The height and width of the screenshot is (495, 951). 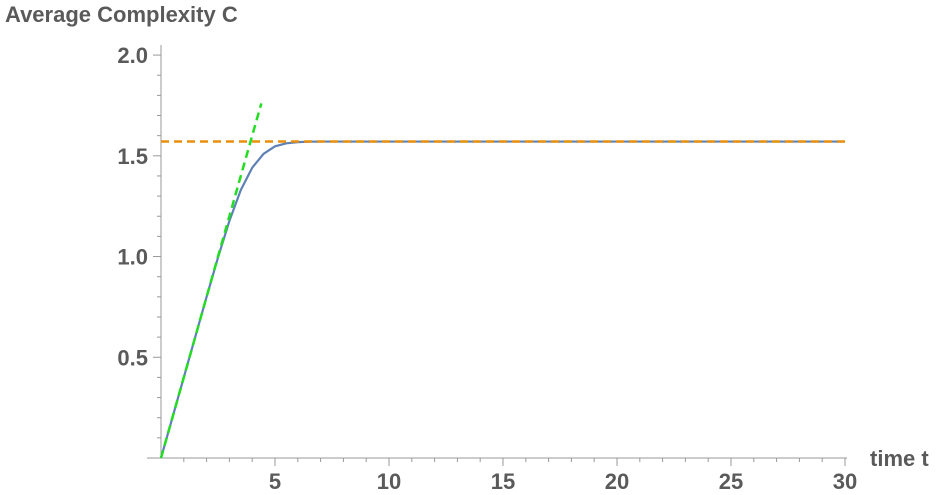 What do you see at coordinates (617, 481) in the screenshot?
I see `x-tick-label: 20` at bounding box center [617, 481].